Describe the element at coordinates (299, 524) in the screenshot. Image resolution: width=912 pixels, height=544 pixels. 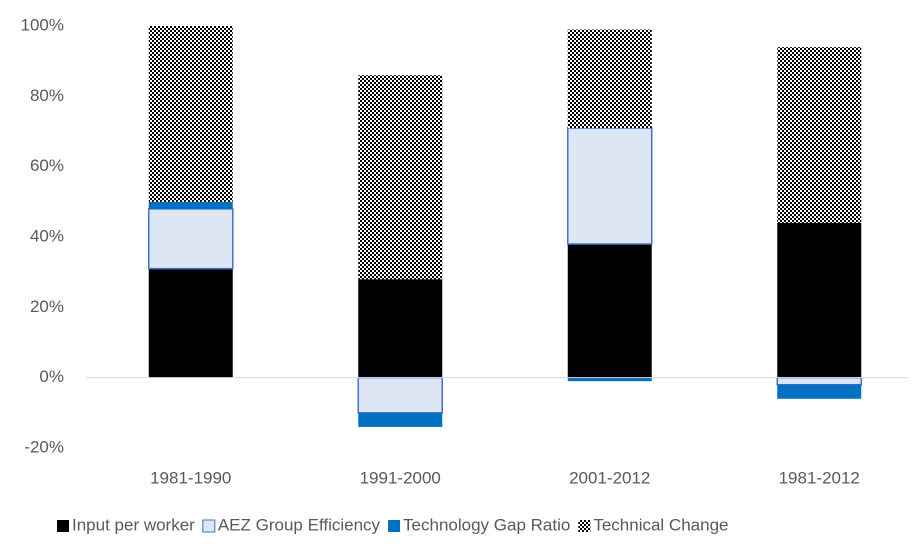
I see `legend-label: AEZ Group Efficiency` at that location.